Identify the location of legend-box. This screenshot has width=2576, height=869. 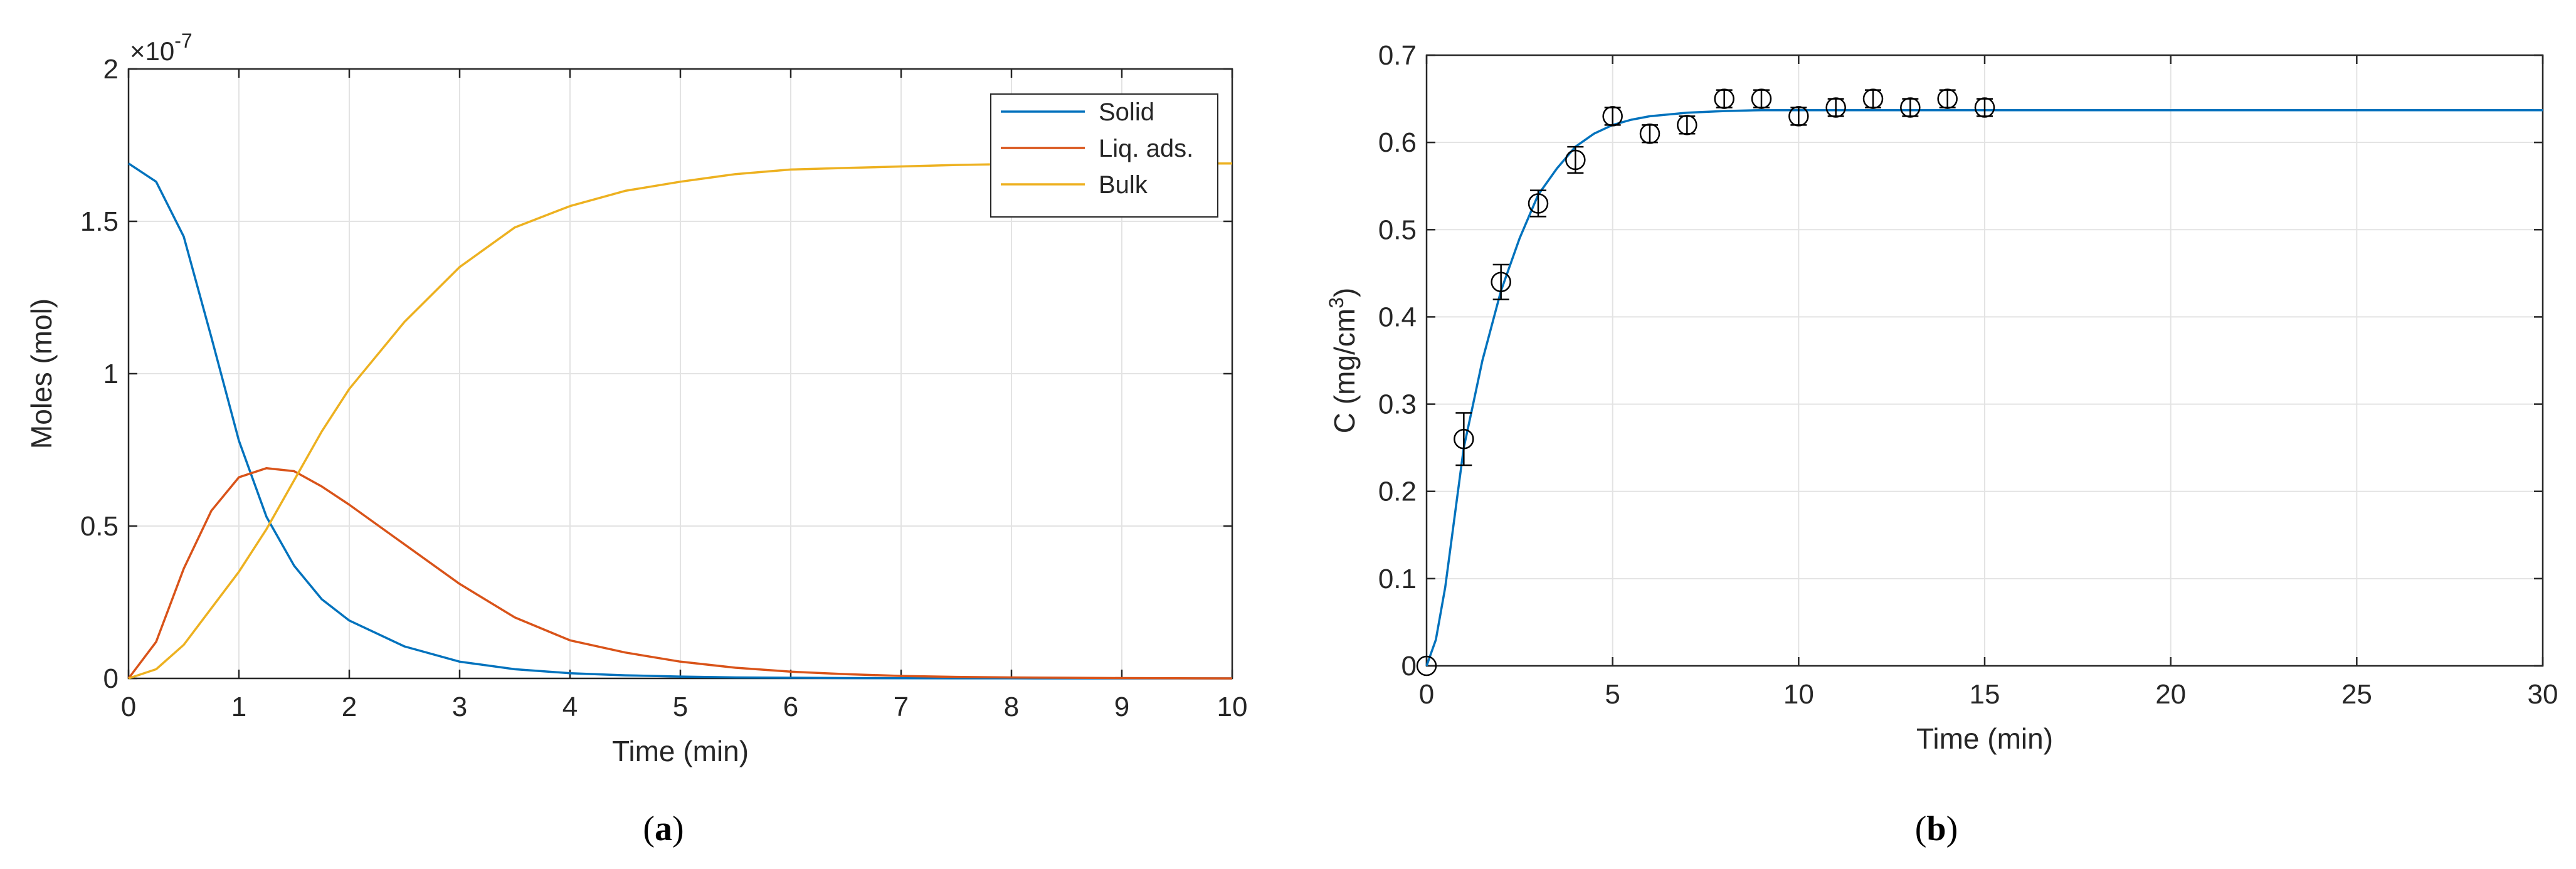
(1104, 155).